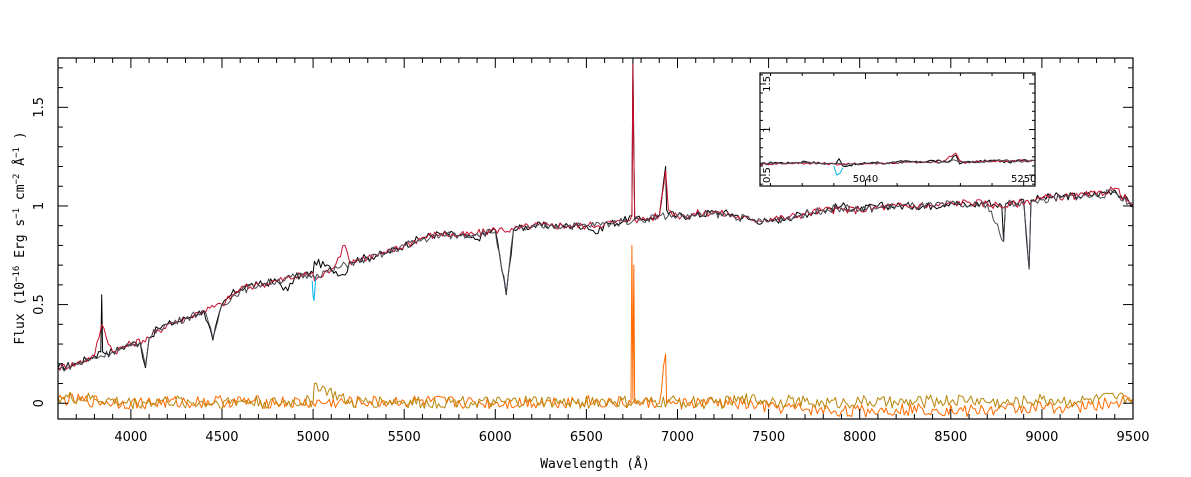  I want to click on main-series-noise-error, so click(595, 396).